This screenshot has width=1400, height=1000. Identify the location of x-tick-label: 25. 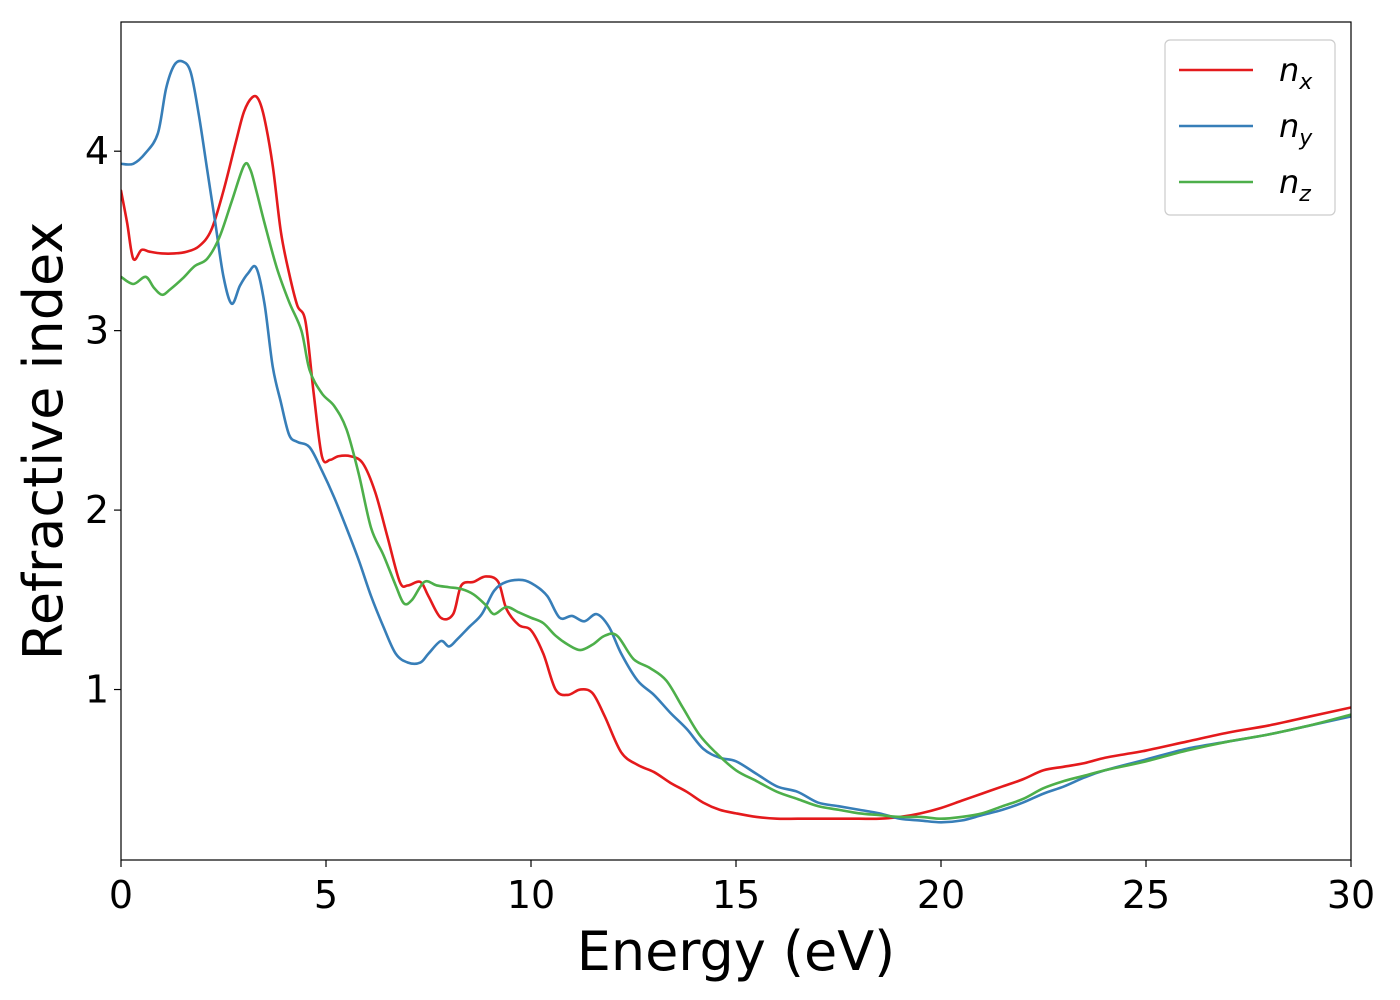
(1146, 895).